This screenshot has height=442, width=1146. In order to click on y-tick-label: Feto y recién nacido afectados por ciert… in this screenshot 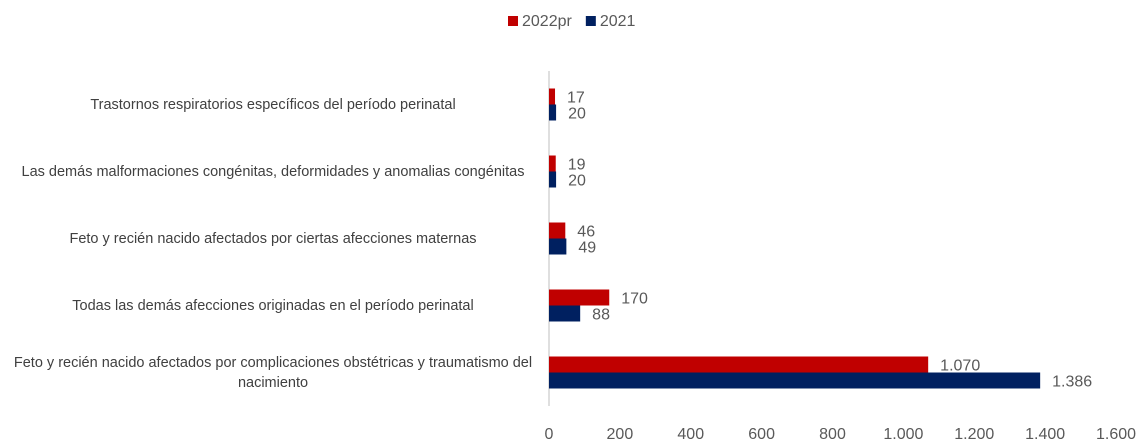, I will do `click(273, 238)`.